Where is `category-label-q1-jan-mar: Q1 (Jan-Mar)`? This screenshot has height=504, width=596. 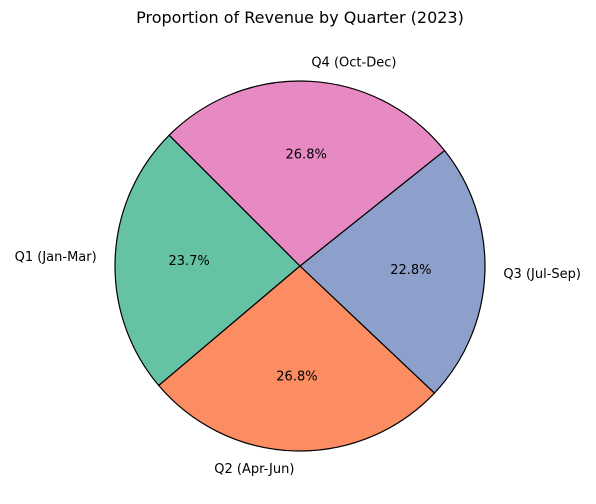 category-label-q1-jan-mar: Q1 (Jan-Mar) is located at coordinates (56, 257).